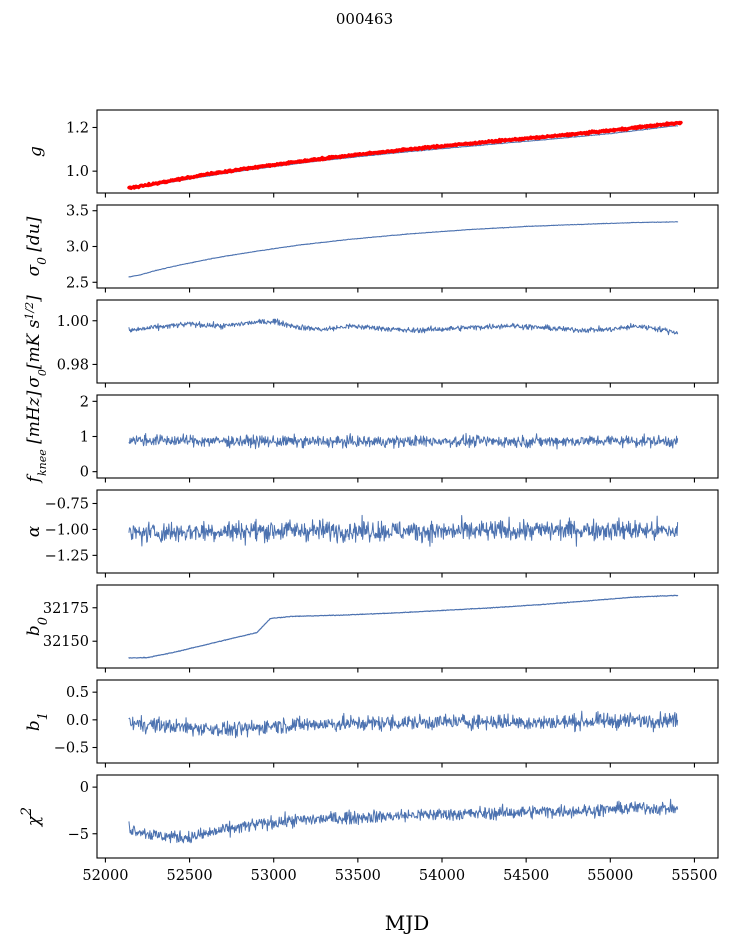  I want to click on x-tick-label: 54500, so click(526, 876).